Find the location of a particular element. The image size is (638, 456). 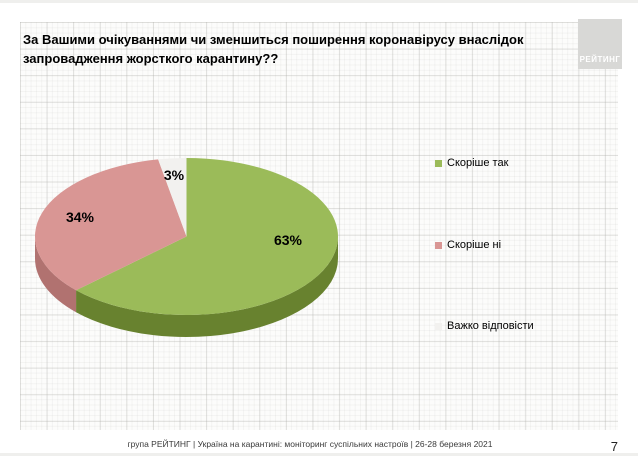

legend-item-skorishe-tak: Скоріше так is located at coordinates (471, 163).